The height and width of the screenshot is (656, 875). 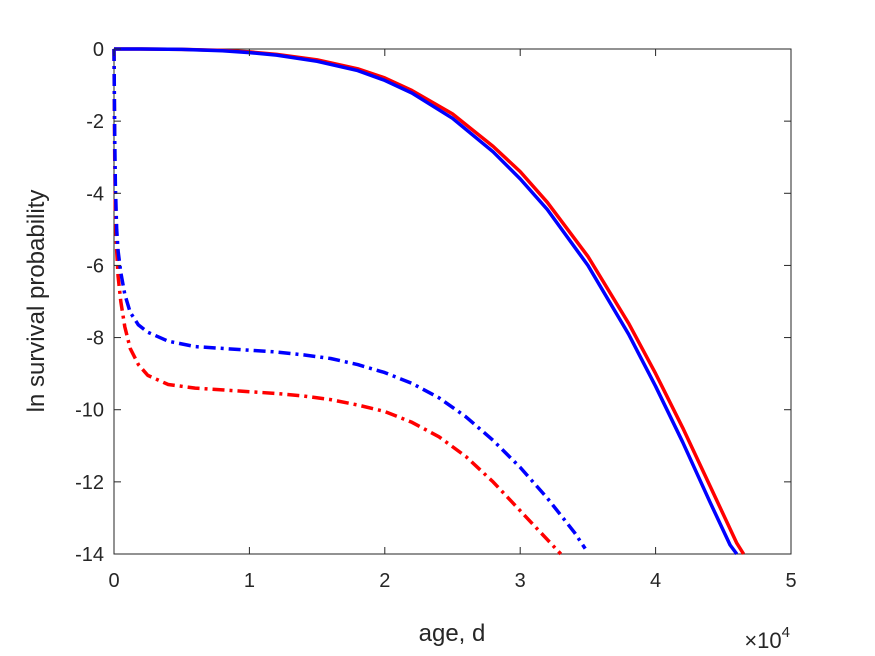 What do you see at coordinates (790, 581) in the screenshot?
I see `x-tick-label: 5` at bounding box center [790, 581].